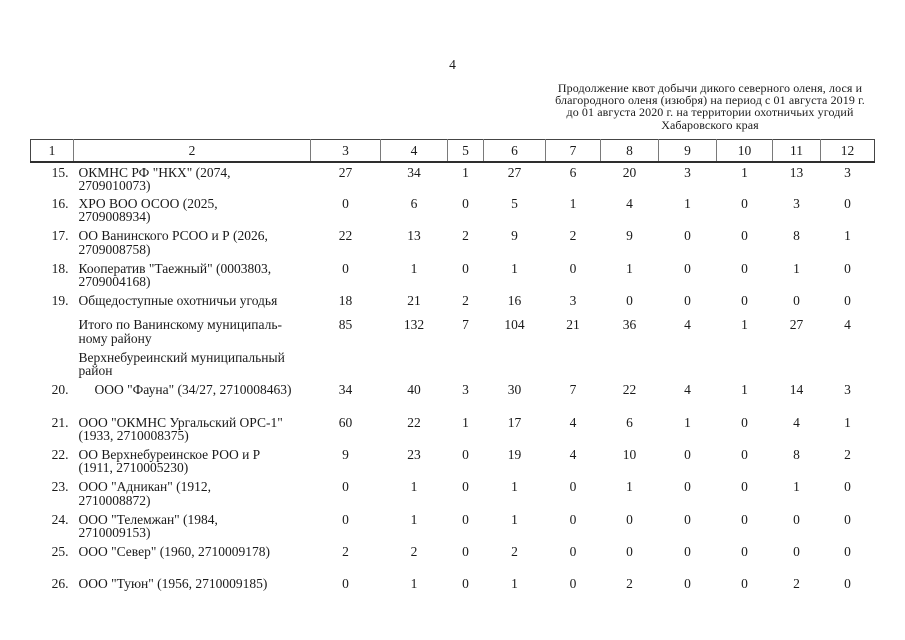 The height and width of the screenshot is (640, 905). I want to click on column-header: 4, so click(414, 151).